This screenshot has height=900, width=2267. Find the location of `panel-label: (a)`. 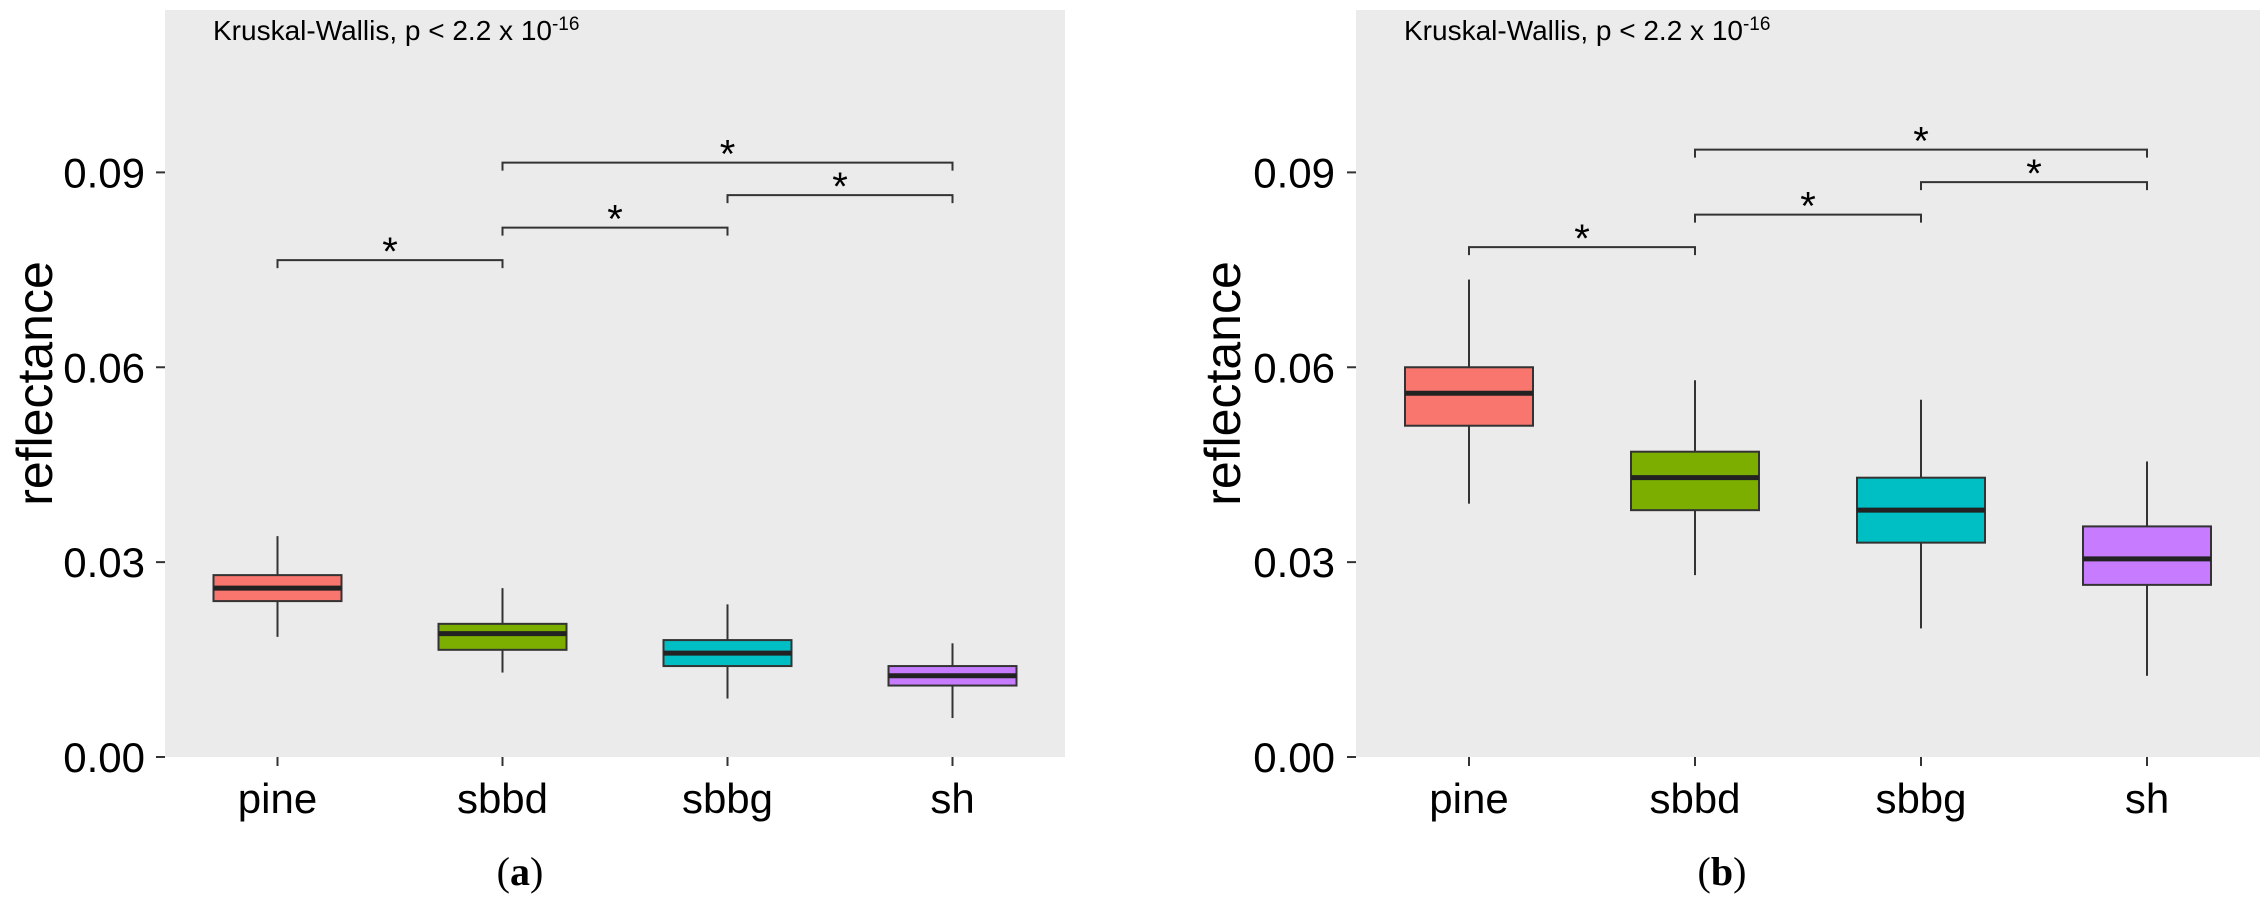

panel-label: (a) is located at coordinates (520, 871).